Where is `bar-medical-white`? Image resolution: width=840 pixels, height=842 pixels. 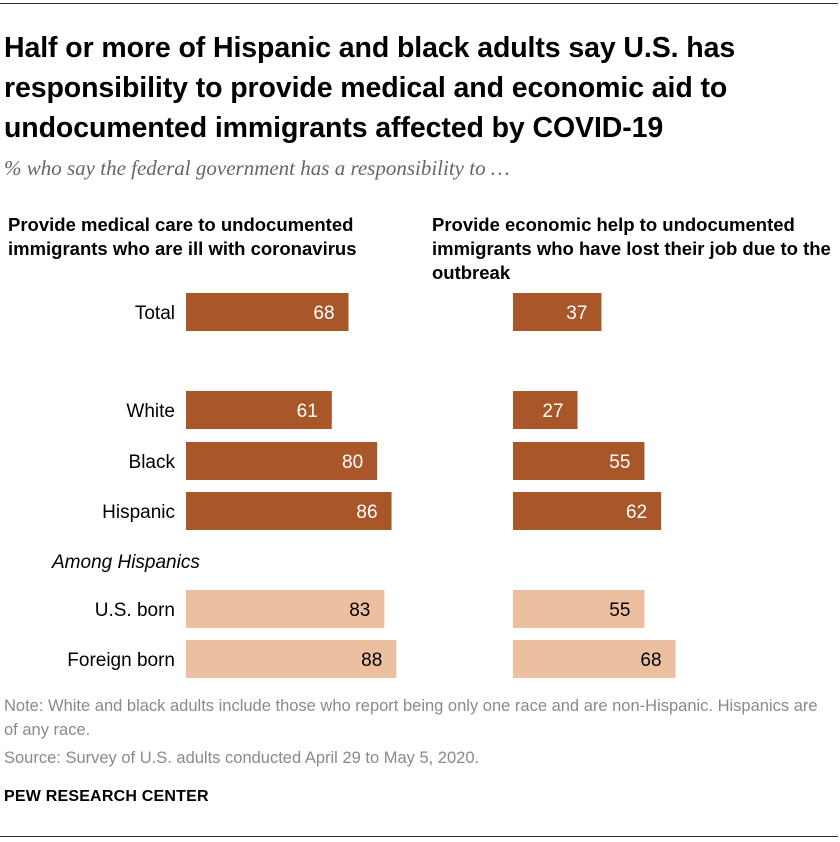
bar-medical-white is located at coordinates (259, 410).